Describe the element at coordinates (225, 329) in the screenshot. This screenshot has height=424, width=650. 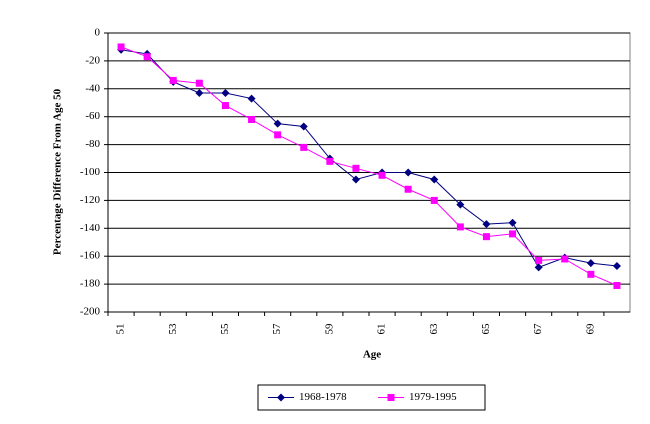
I see `x-tick-label: 55` at that location.